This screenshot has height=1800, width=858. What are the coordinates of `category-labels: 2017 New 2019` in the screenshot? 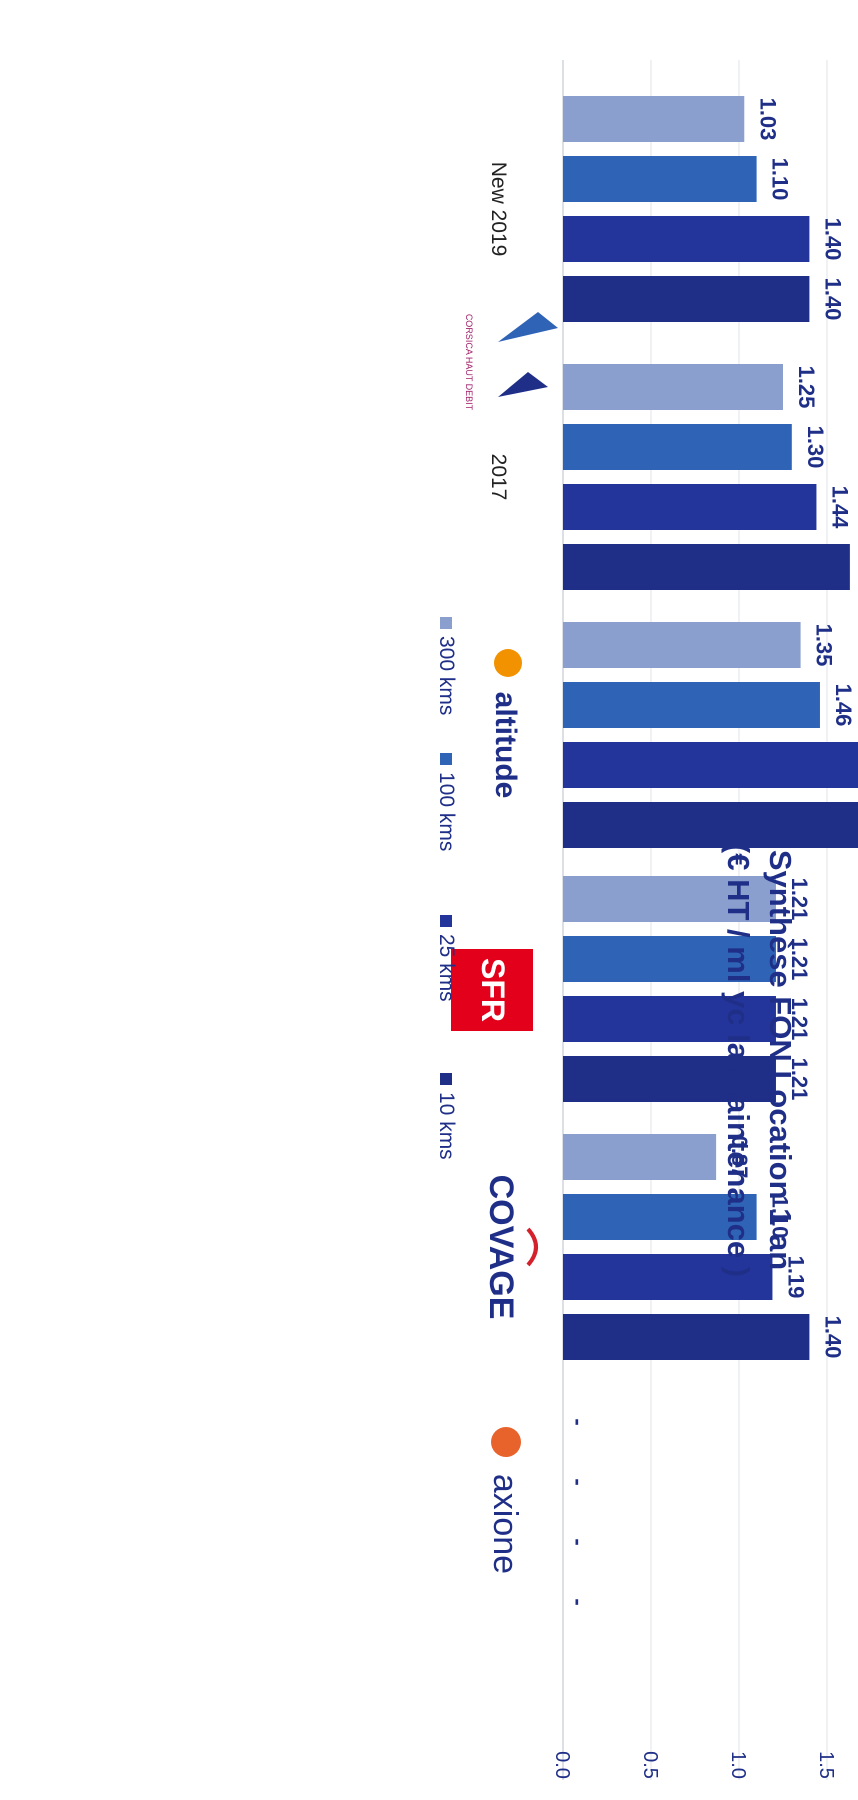 It's located at (498, 331).